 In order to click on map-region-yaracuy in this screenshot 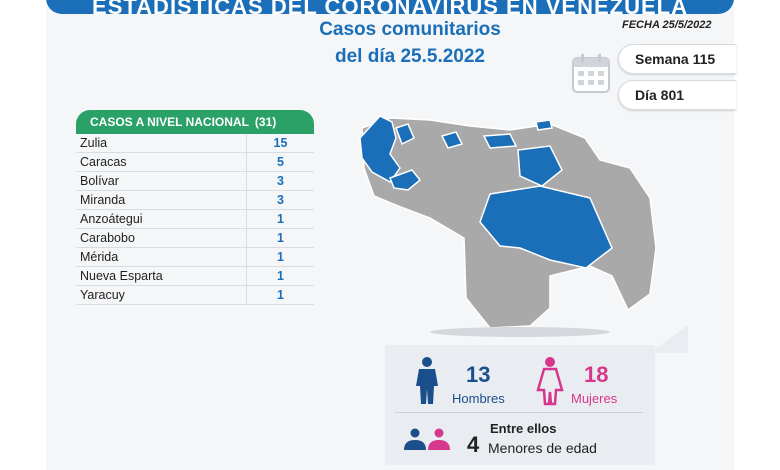, I will do `click(405, 134)`.